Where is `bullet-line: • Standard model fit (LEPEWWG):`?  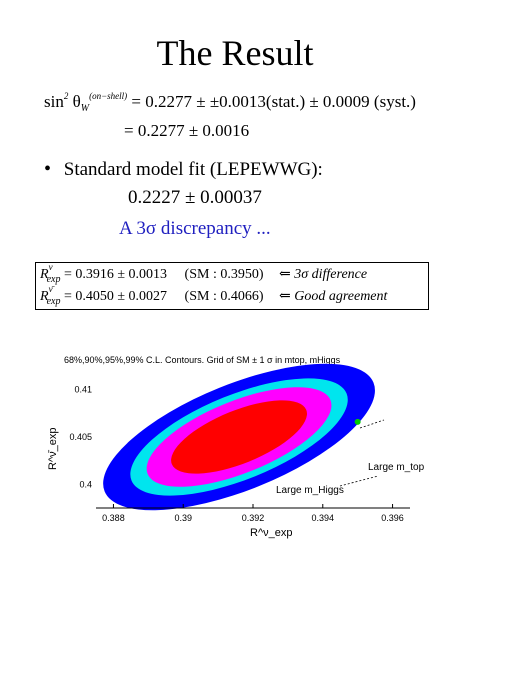 bullet-line: • Standard model fit (LEPEWWG): is located at coordinates (183, 169).